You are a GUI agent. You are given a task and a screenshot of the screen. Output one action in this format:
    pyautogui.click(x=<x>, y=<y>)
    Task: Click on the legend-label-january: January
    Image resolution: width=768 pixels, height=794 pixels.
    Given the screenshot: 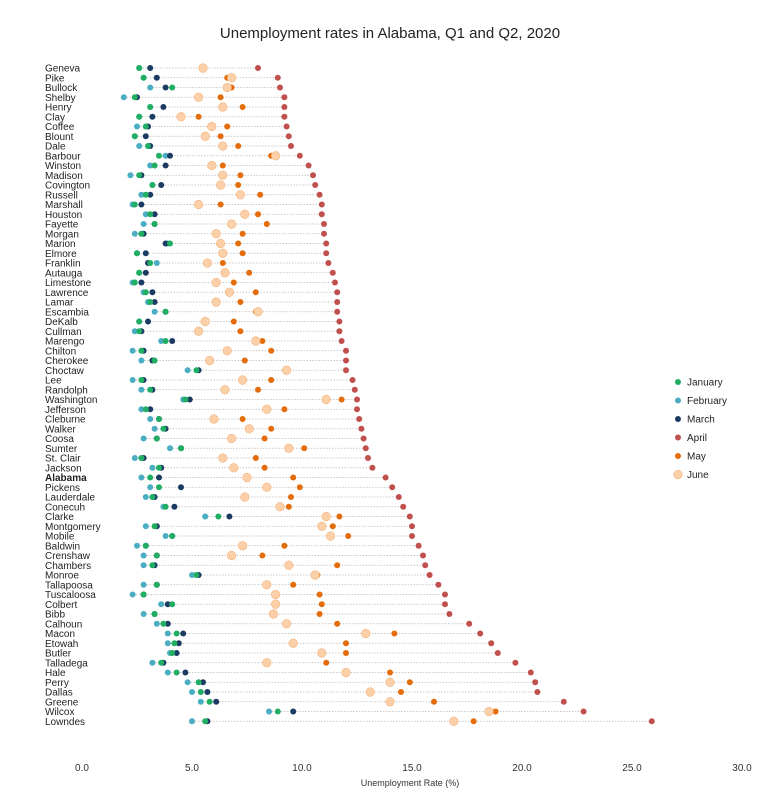 What is the action you would take?
    pyautogui.click(x=705, y=383)
    